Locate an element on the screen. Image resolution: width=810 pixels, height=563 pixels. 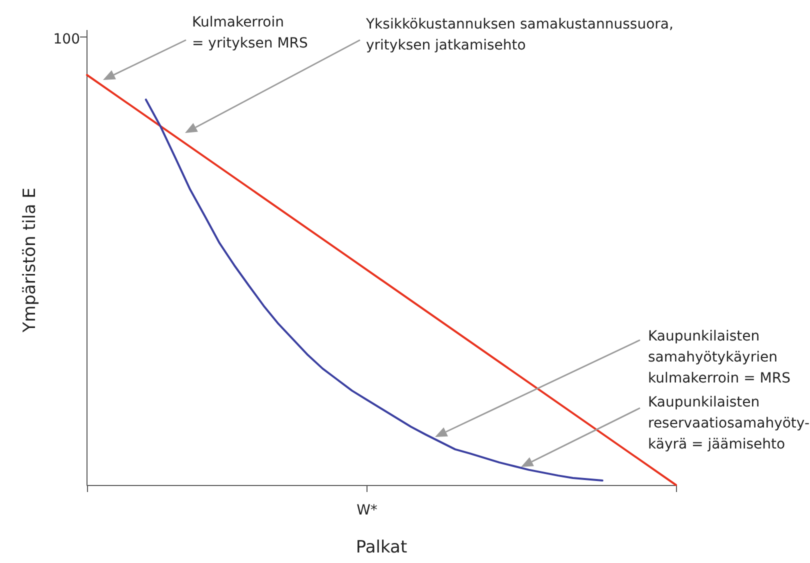
text: Yksikkökustannuksen samakustannussuora, yrityksen jatkamisehto is located at coordinates (519, 35).